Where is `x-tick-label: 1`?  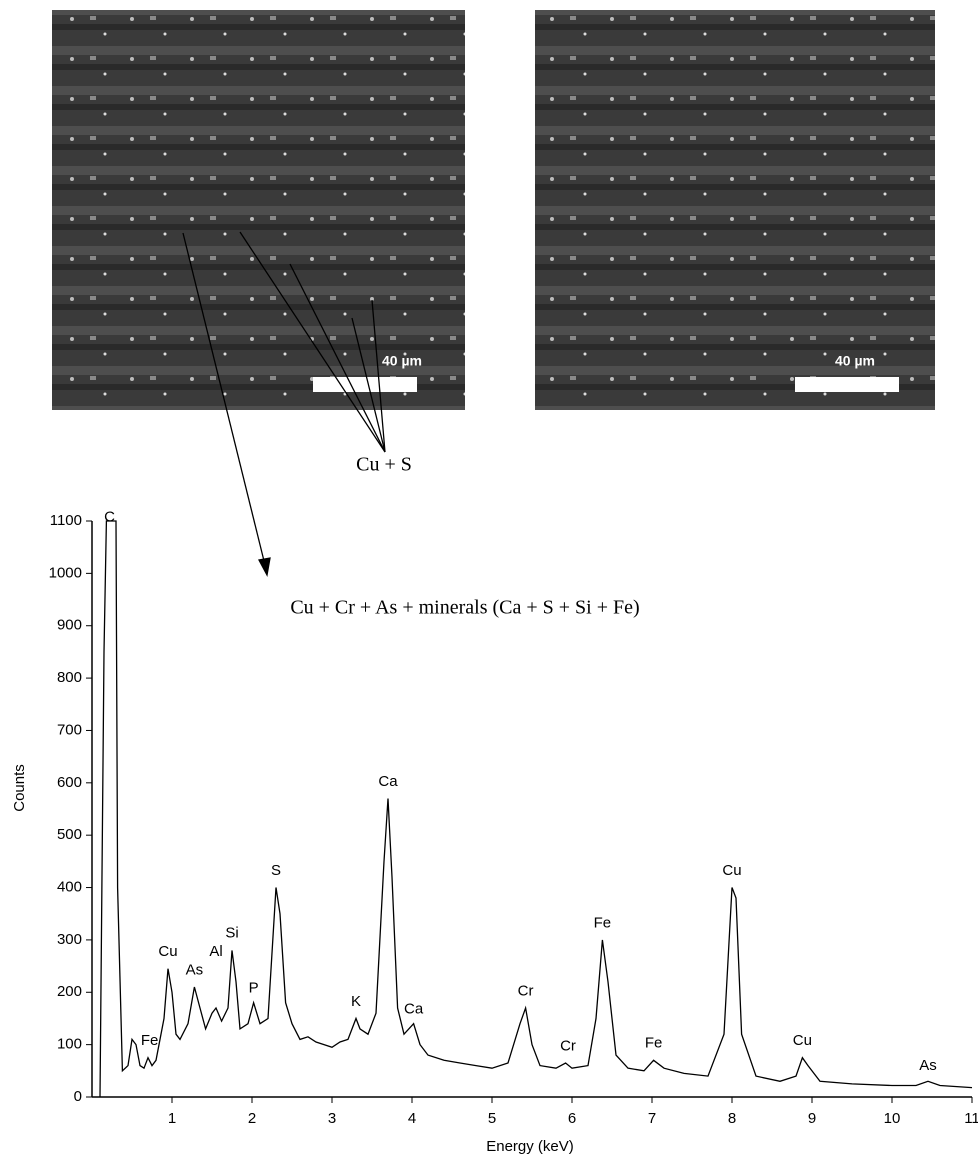
x-tick-label: 1 is located at coordinates (172, 1118).